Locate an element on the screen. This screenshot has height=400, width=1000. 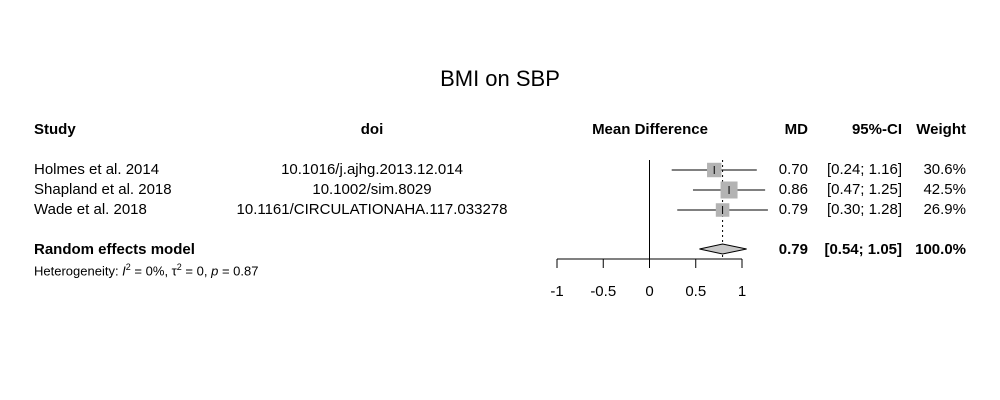
x-axis-tick-label: 1 is located at coordinates (742, 291).